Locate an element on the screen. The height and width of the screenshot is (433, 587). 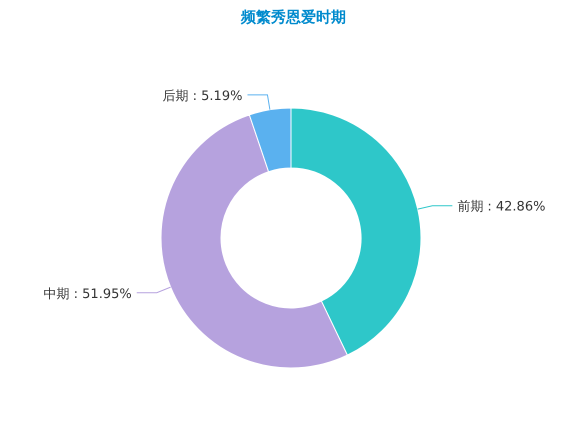
slice-label: 中期 is located at coordinates (57, 294).